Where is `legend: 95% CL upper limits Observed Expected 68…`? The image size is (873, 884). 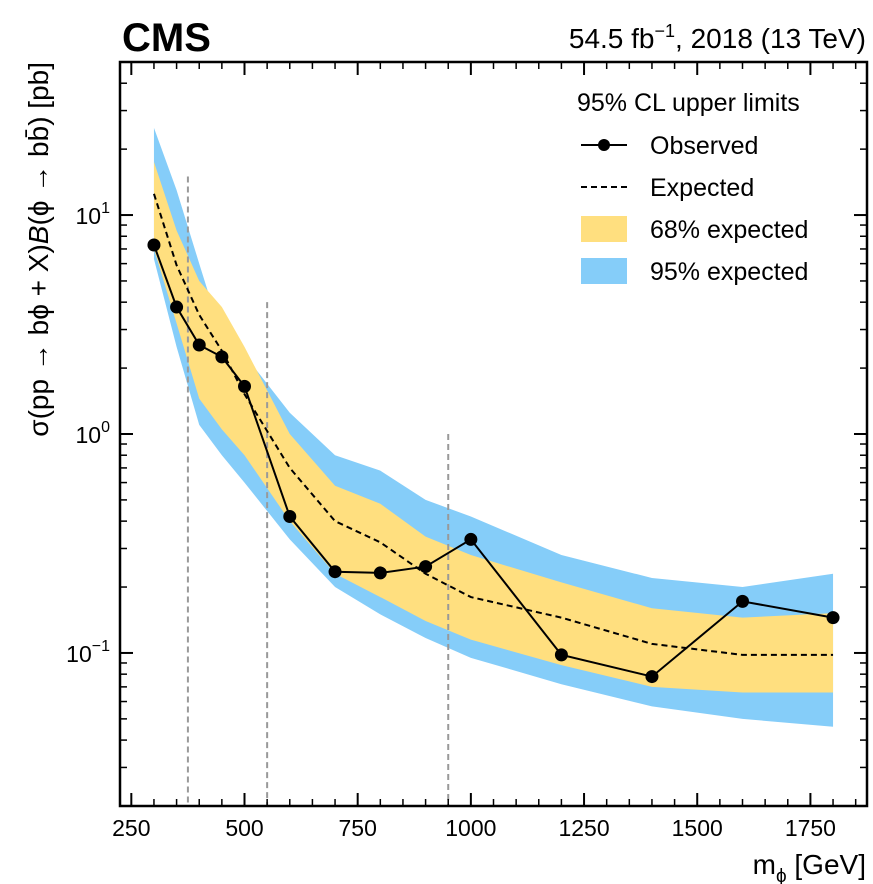
legend: 95% CL upper limits Observed Expected 68… is located at coordinates (692, 187).